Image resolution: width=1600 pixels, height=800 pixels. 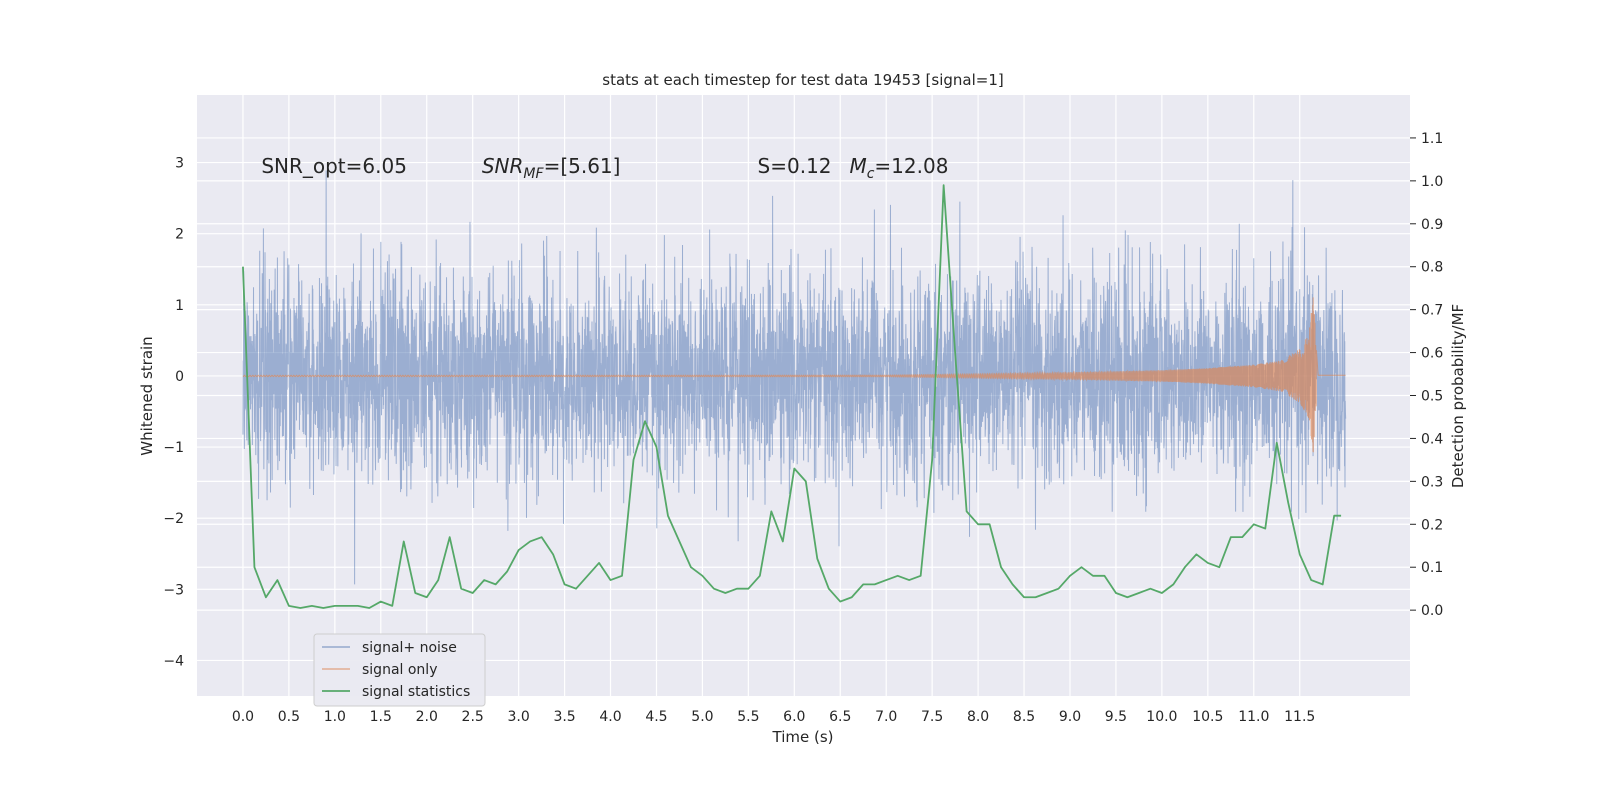 I want to click on annotation: SNR_opt=6.05, so click(x=334, y=166).